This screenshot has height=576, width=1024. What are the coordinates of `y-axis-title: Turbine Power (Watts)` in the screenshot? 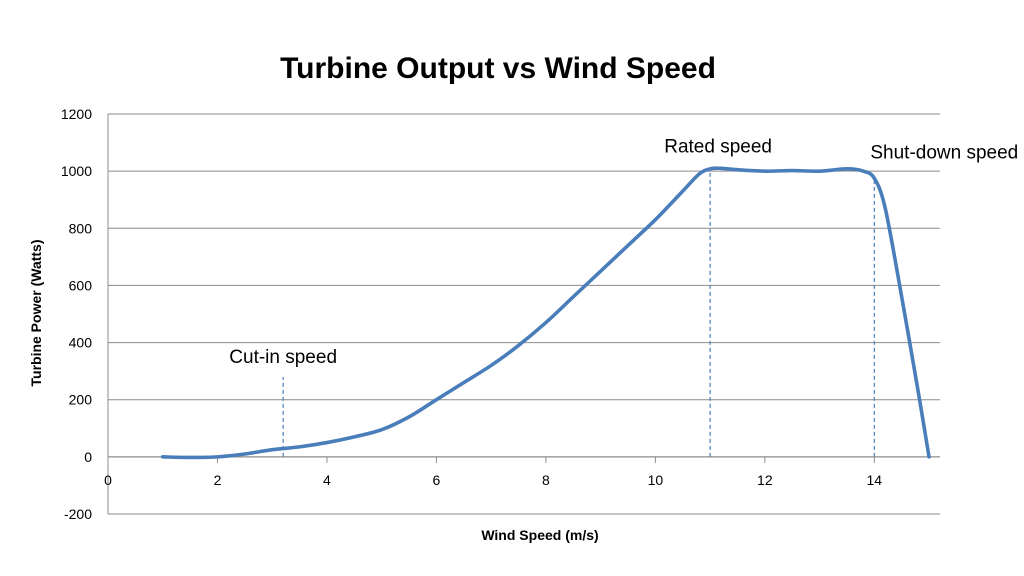 It's located at (36, 313).